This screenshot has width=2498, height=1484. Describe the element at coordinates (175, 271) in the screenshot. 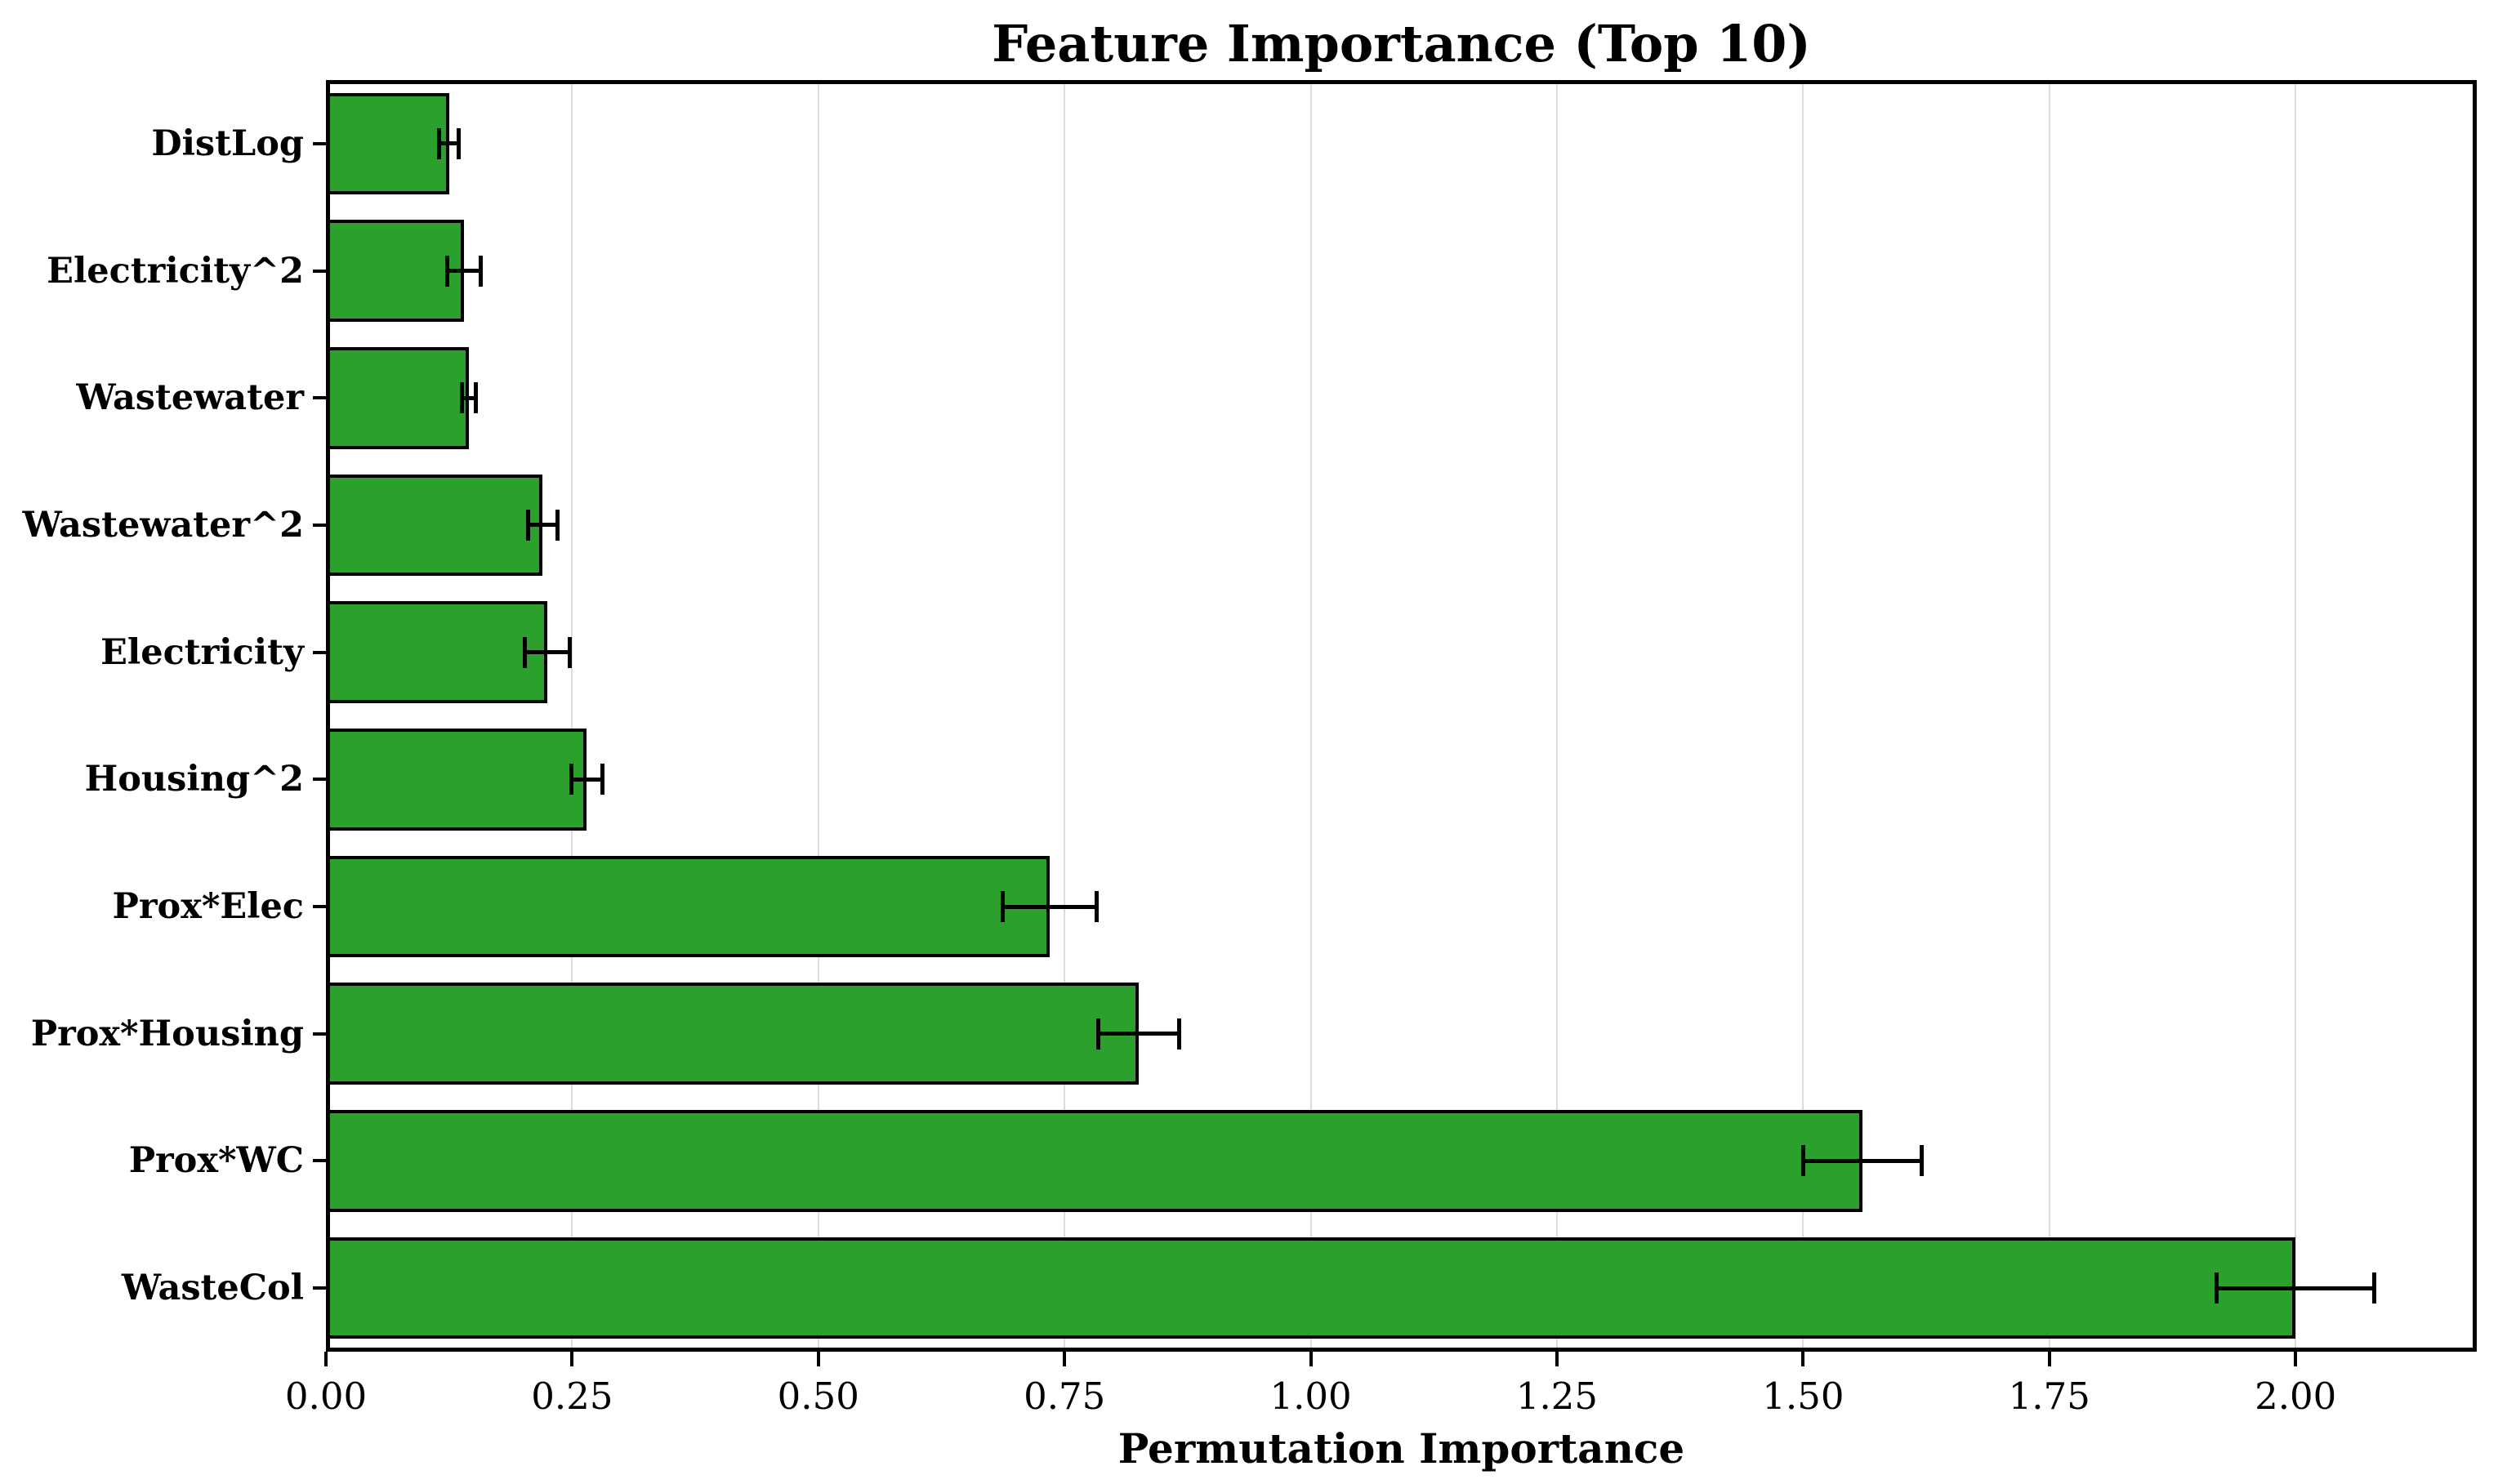

I see `y-axis-label-electricity-2: Electricity^2` at that location.